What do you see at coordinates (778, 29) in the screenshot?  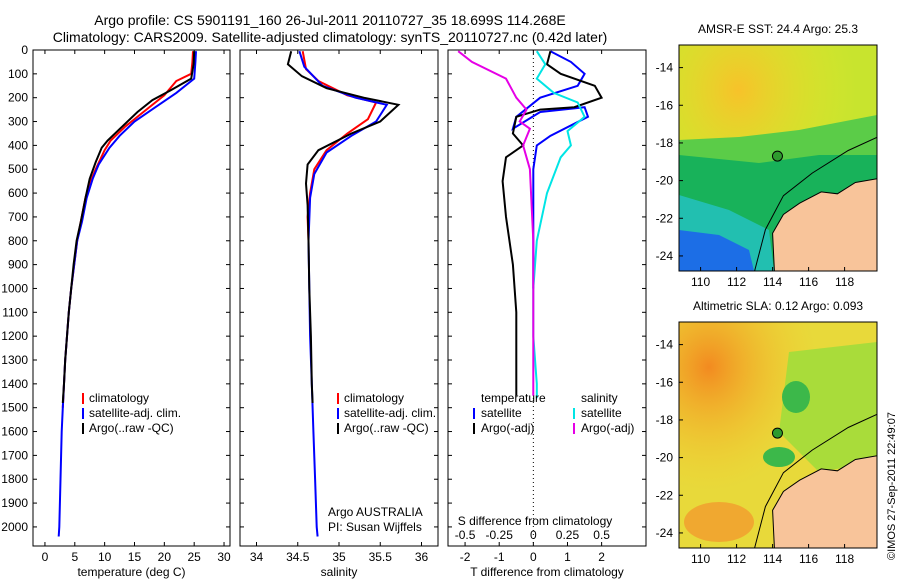 I see `map-title: AMSR-E SST: 24.4 Argo: 25.3` at bounding box center [778, 29].